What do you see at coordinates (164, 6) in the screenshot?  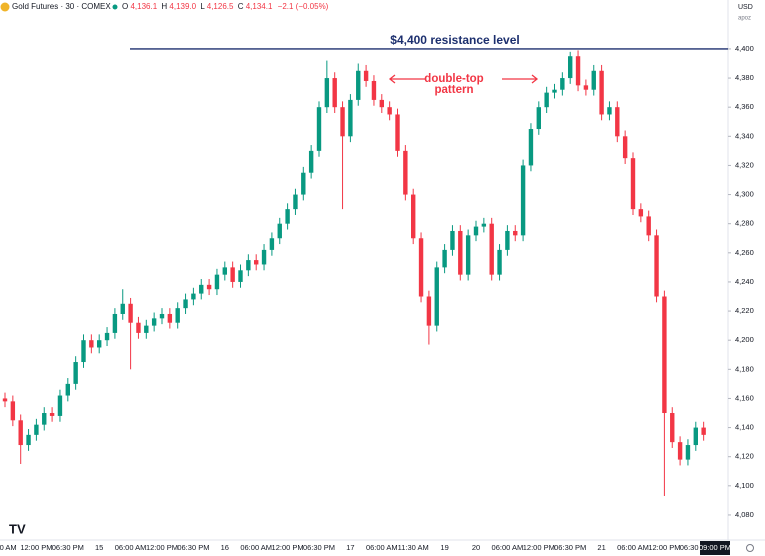 I see `ohlc-key: H` at bounding box center [164, 6].